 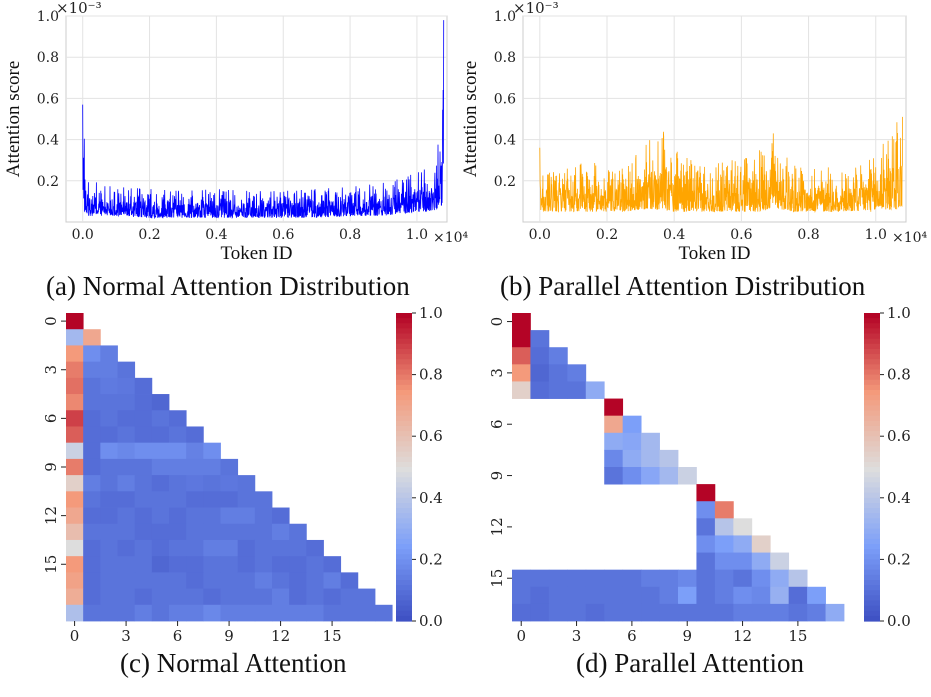 What do you see at coordinates (505, 17) in the screenshot?
I see `y-tick-label: 1.0` at bounding box center [505, 17].